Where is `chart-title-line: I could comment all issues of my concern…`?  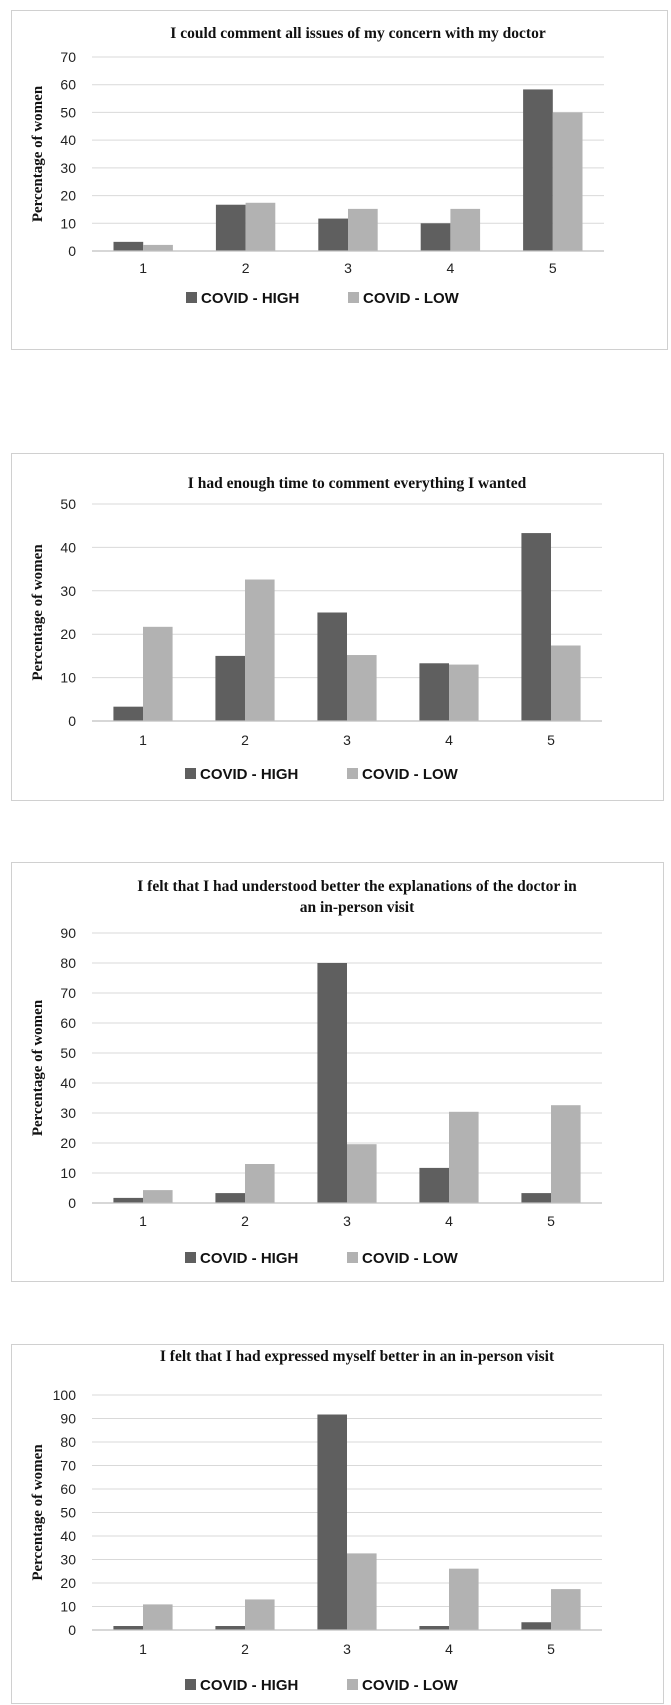 chart-title-line: I could comment all issues of my concern… is located at coordinates (358, 33).